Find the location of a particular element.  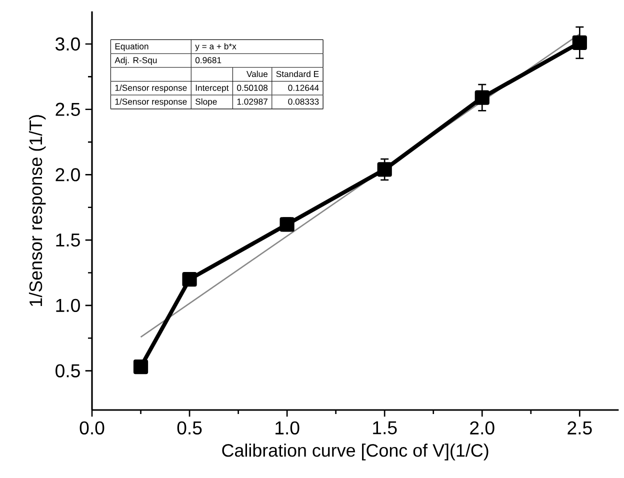

x-tick-label: 0.5 is located at coordinates (189, 428).